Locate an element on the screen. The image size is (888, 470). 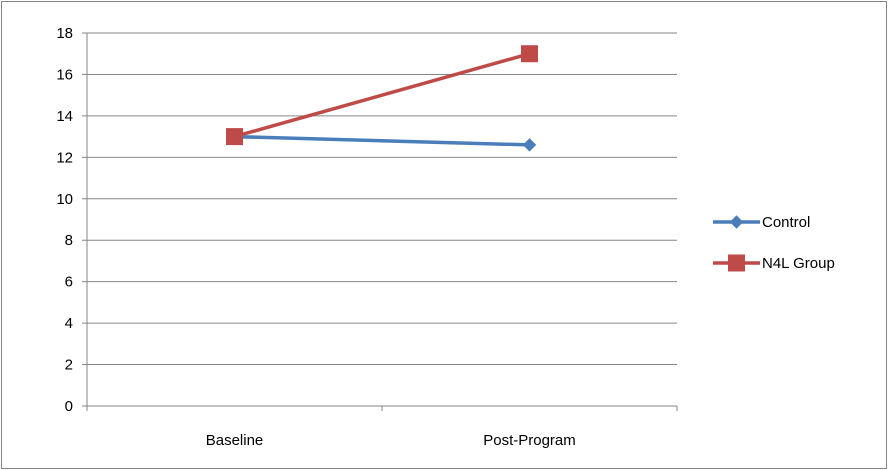
y-tick-label: 12 is located at coordinates (64, 157).